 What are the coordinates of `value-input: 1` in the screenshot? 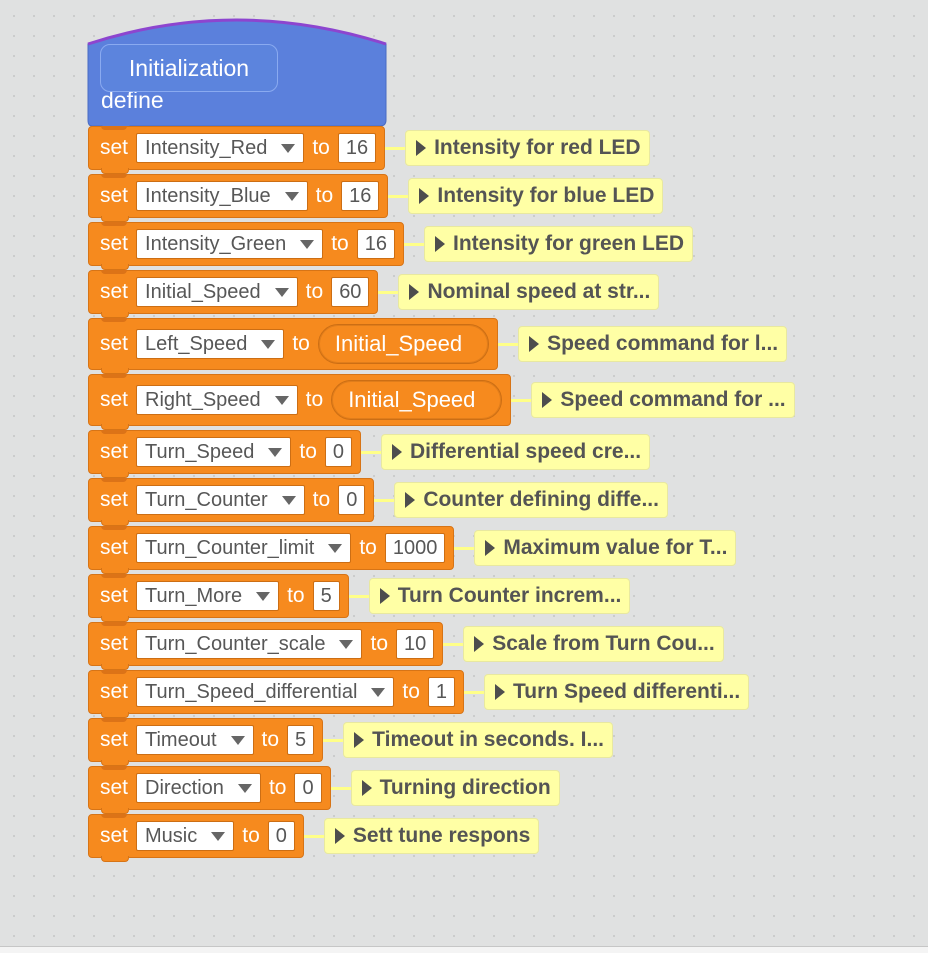 It's located at (441, 692).